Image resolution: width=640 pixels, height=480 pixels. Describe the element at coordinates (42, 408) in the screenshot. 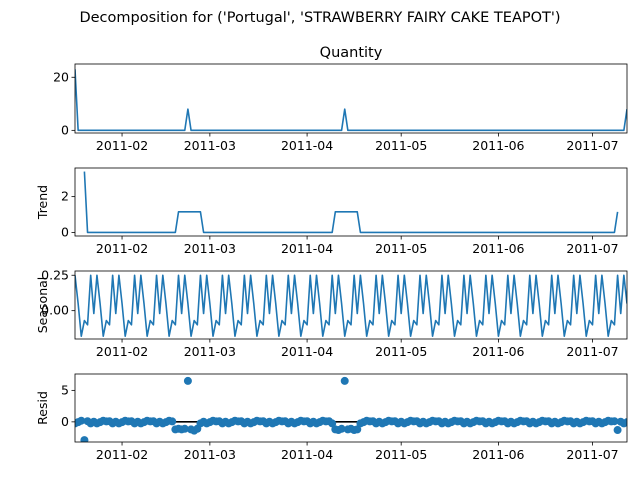

I see `y-axis-label: Resid` at that location.